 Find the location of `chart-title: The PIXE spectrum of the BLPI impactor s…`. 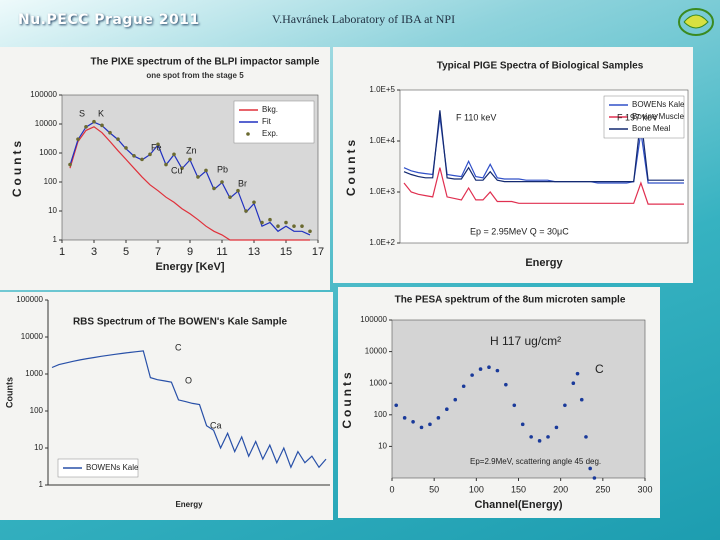

chart-title: The PIXE spectrum of the BLPI impactor s… is located at coordinates (205, 62).